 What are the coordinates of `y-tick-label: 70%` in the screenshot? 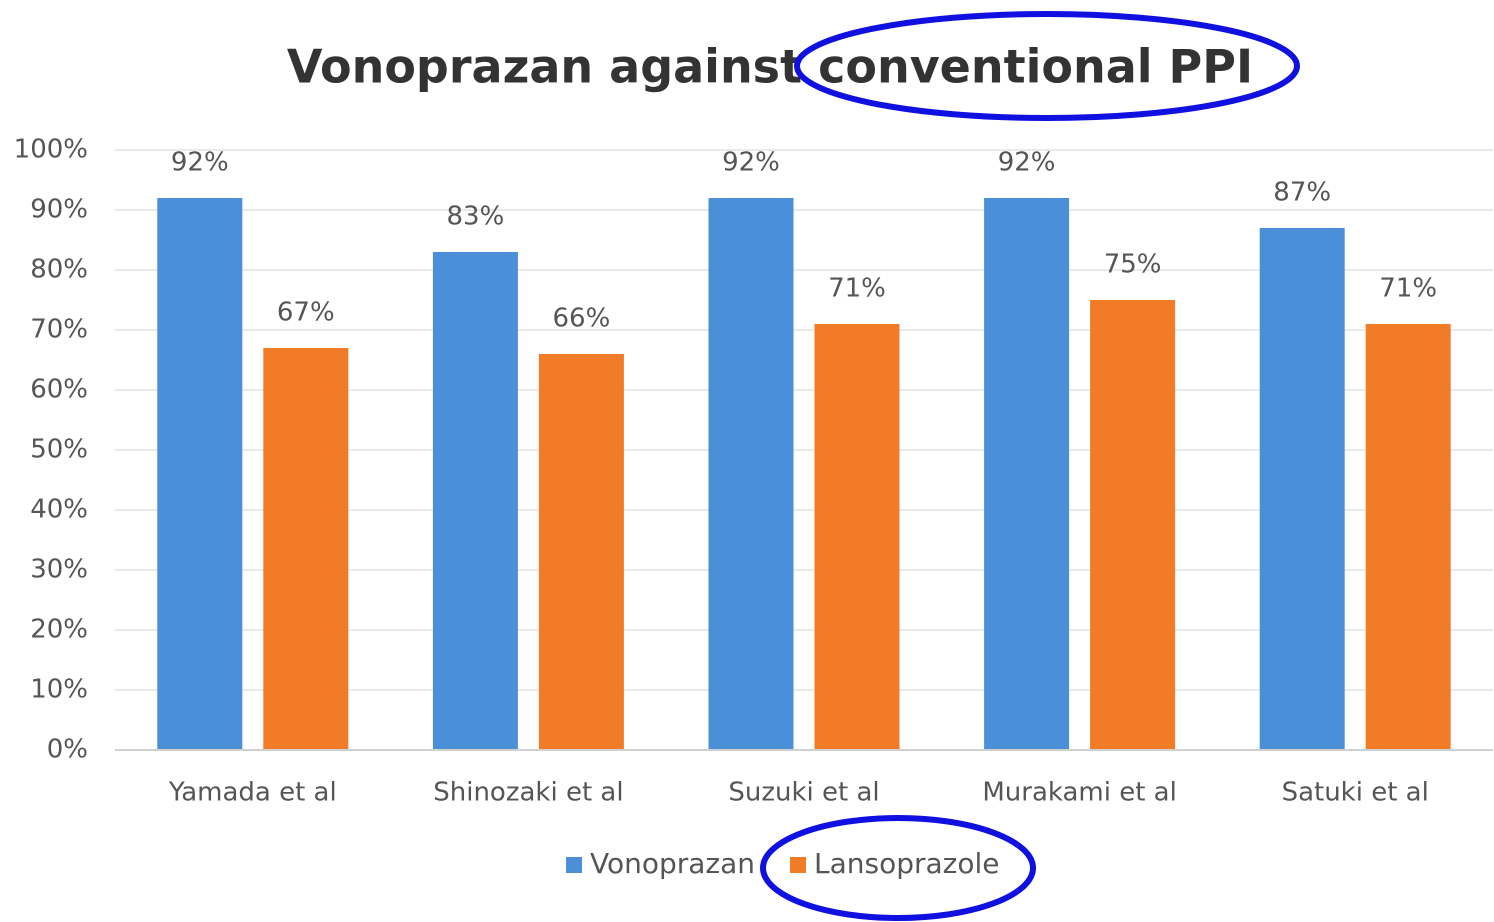 It's located at (59, 330).